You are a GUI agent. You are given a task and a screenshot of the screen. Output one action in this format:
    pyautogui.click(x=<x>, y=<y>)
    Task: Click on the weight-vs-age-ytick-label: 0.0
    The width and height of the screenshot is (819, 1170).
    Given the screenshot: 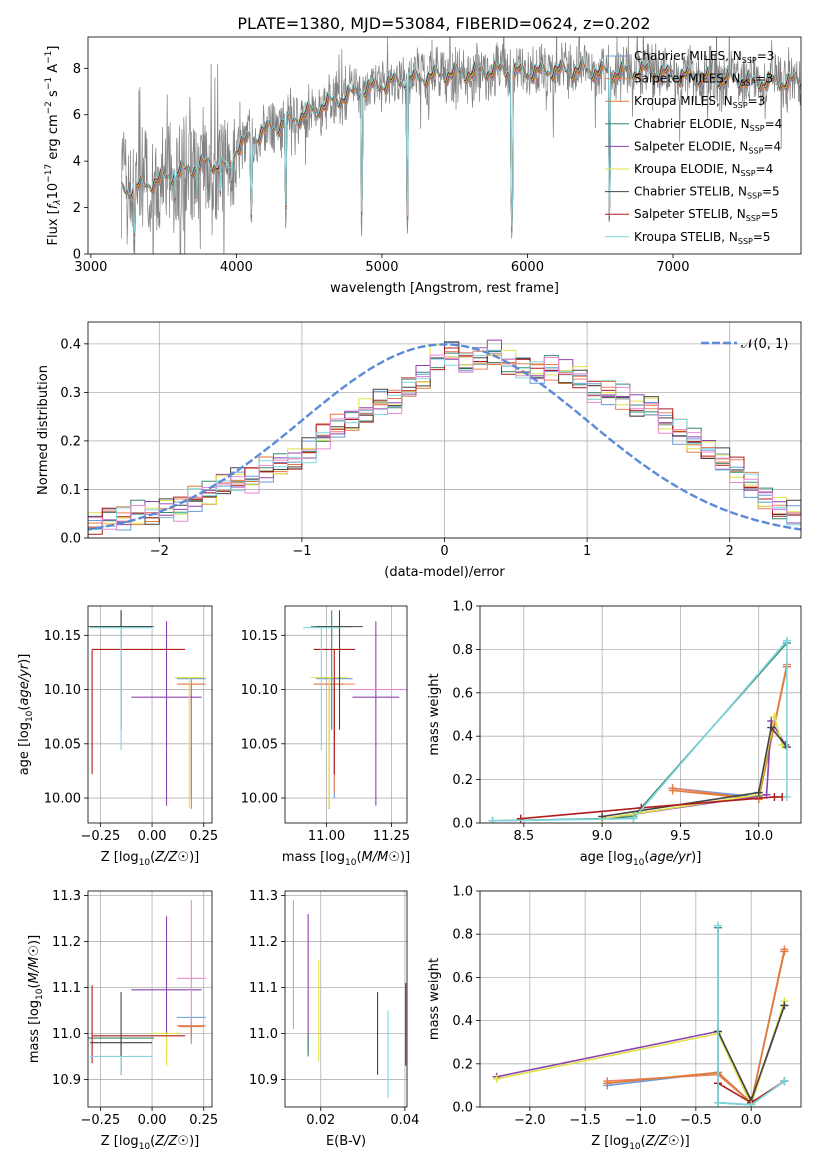 What is the action you would take?
    pyautogui.click(x=462, y=824)
    